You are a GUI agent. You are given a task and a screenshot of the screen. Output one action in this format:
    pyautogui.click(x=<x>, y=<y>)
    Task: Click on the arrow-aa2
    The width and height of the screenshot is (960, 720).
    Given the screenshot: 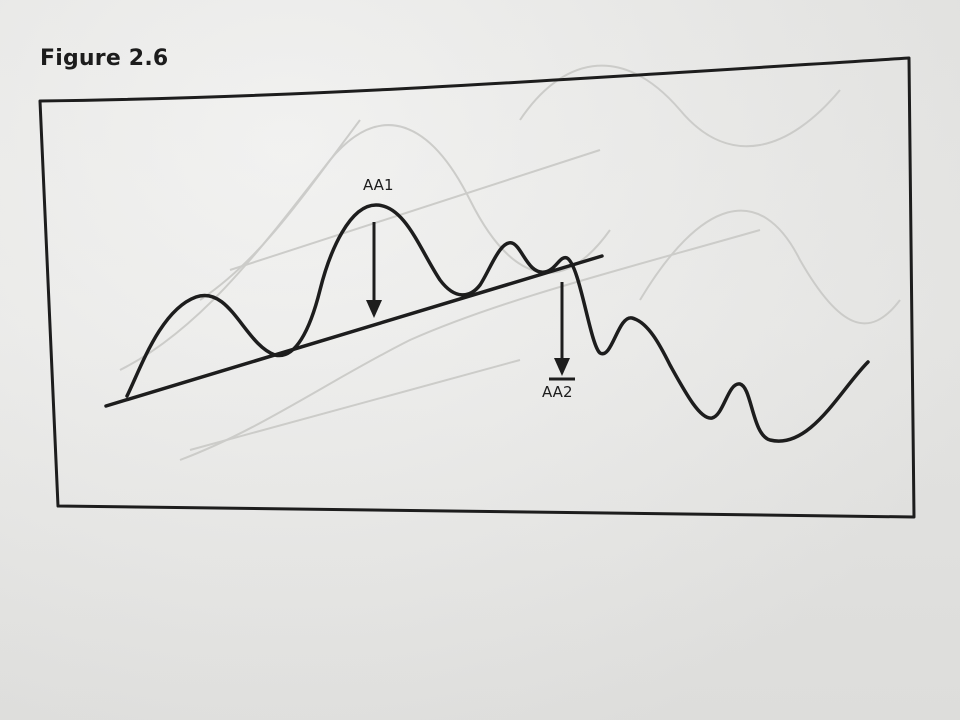 What is the action you would take?
    pyautogui.click(x=562, y=331)
    